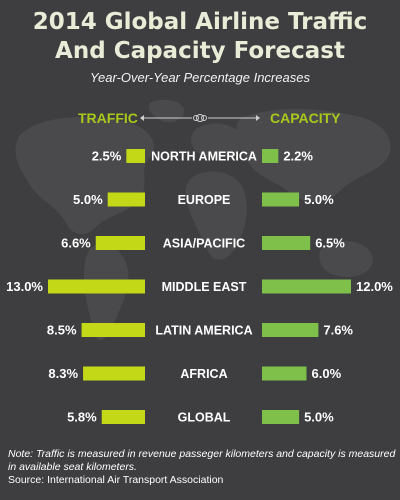  I want to click on capacity-bar-latin-america, so click(290, 330).